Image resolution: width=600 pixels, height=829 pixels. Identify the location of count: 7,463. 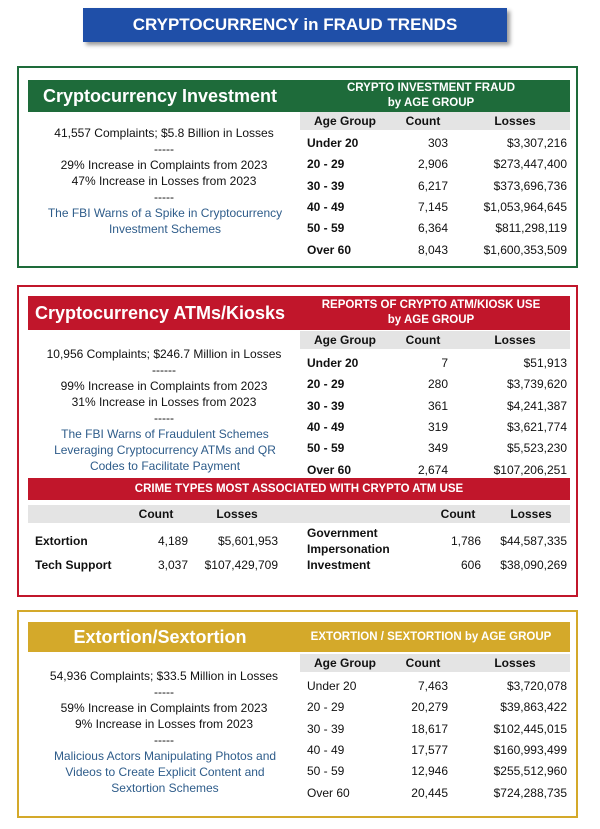
(432, 686).